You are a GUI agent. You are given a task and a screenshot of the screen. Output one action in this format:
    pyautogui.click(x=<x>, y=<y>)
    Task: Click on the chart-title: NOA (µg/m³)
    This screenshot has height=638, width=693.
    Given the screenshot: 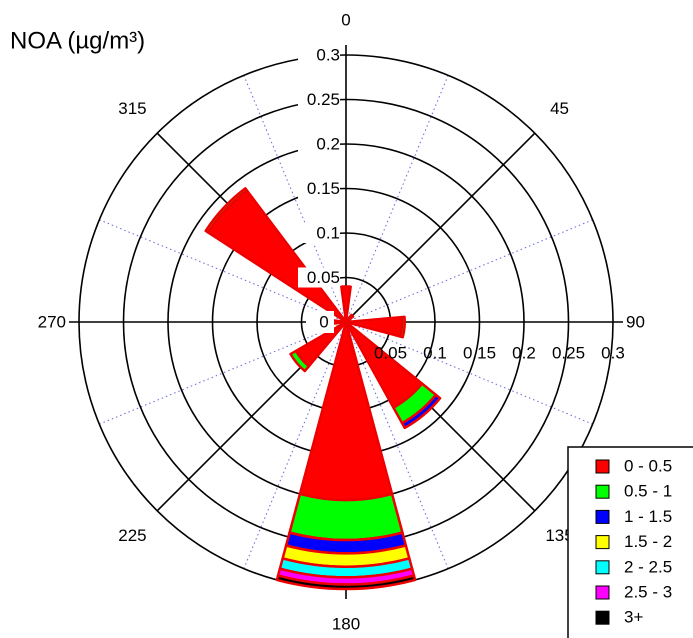 What is the action you would take?
    pyautogui.click(x=77, y=40)
    